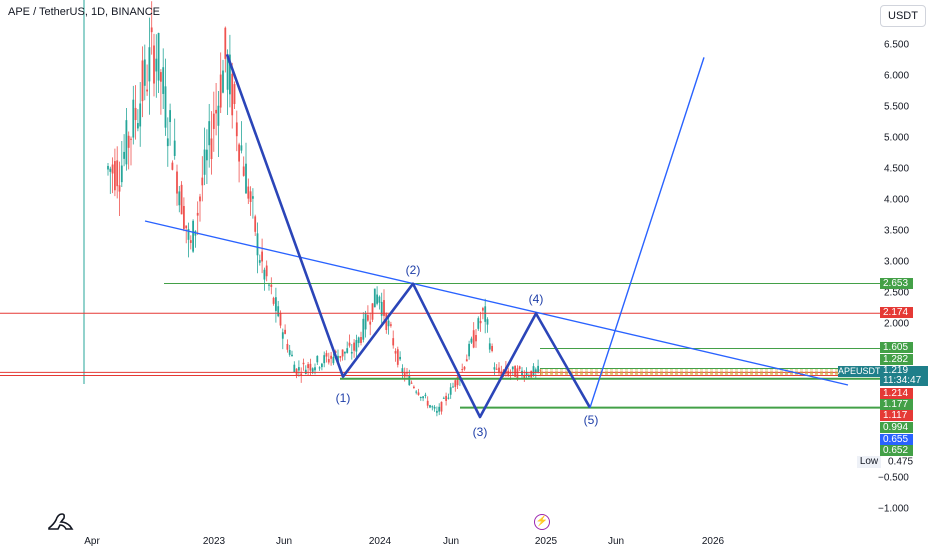 This screenshot has width=932, height=550. Describe the element at coordinates (61, 520) in the screenshot. I see `tradingview-logo-icon` at that location.